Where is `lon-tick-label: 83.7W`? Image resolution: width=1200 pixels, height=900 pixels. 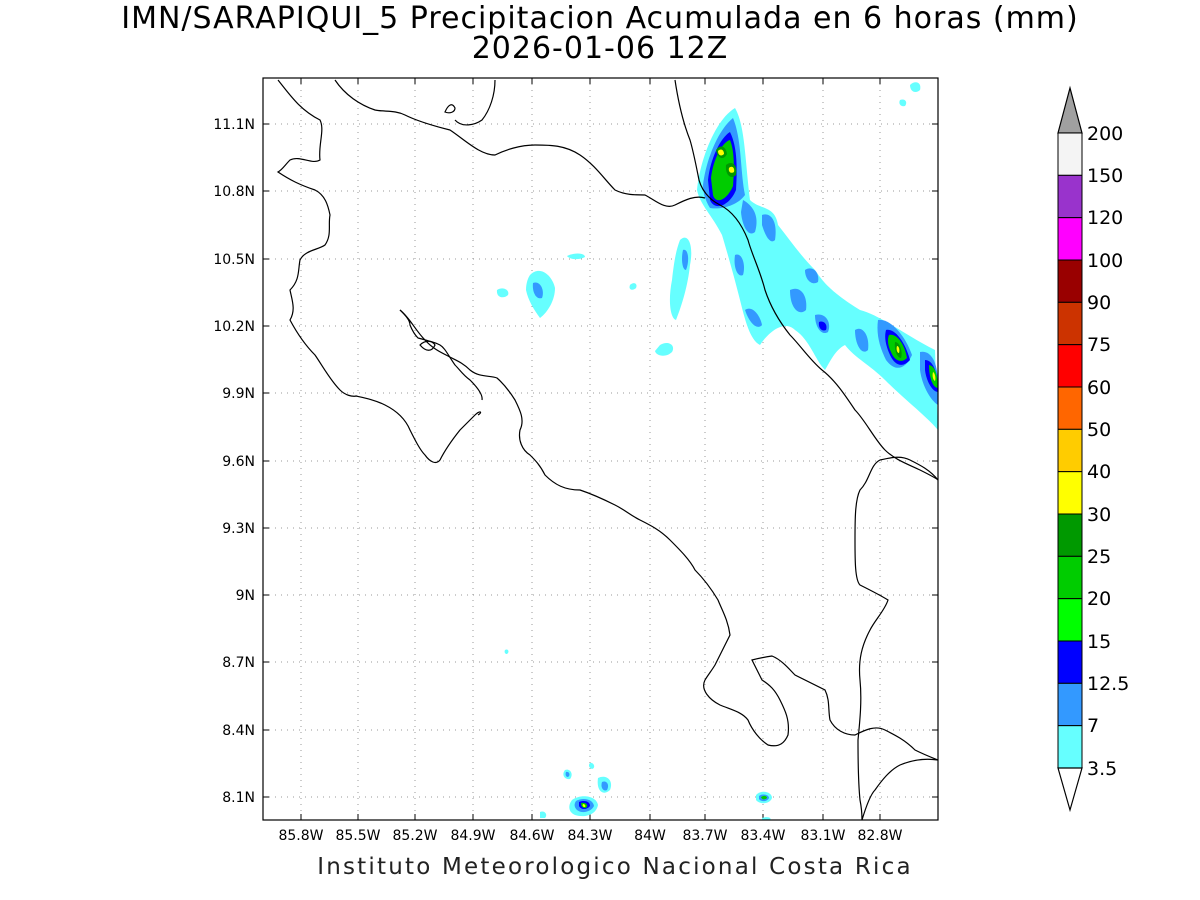 lon-tick-label: 83.7W is located at coordinates (704, 836).